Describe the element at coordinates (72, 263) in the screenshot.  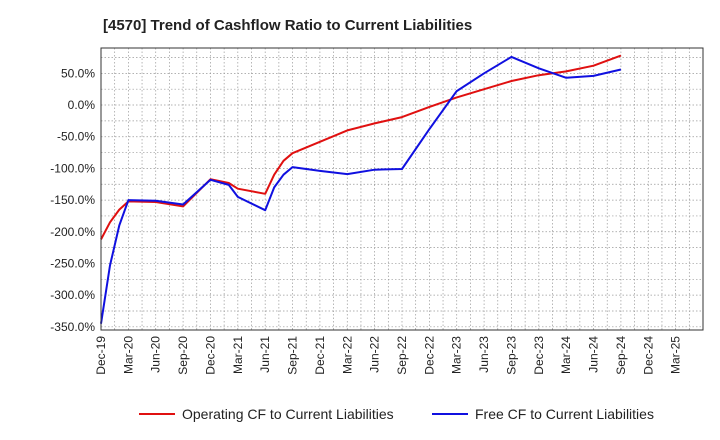
I see `y-tick-label: -250.0%` at that location.